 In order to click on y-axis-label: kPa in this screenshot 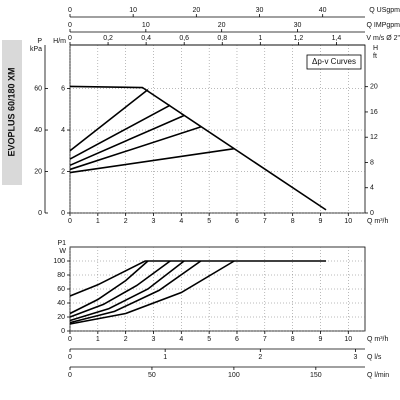, I will do `click(36, 49)`.